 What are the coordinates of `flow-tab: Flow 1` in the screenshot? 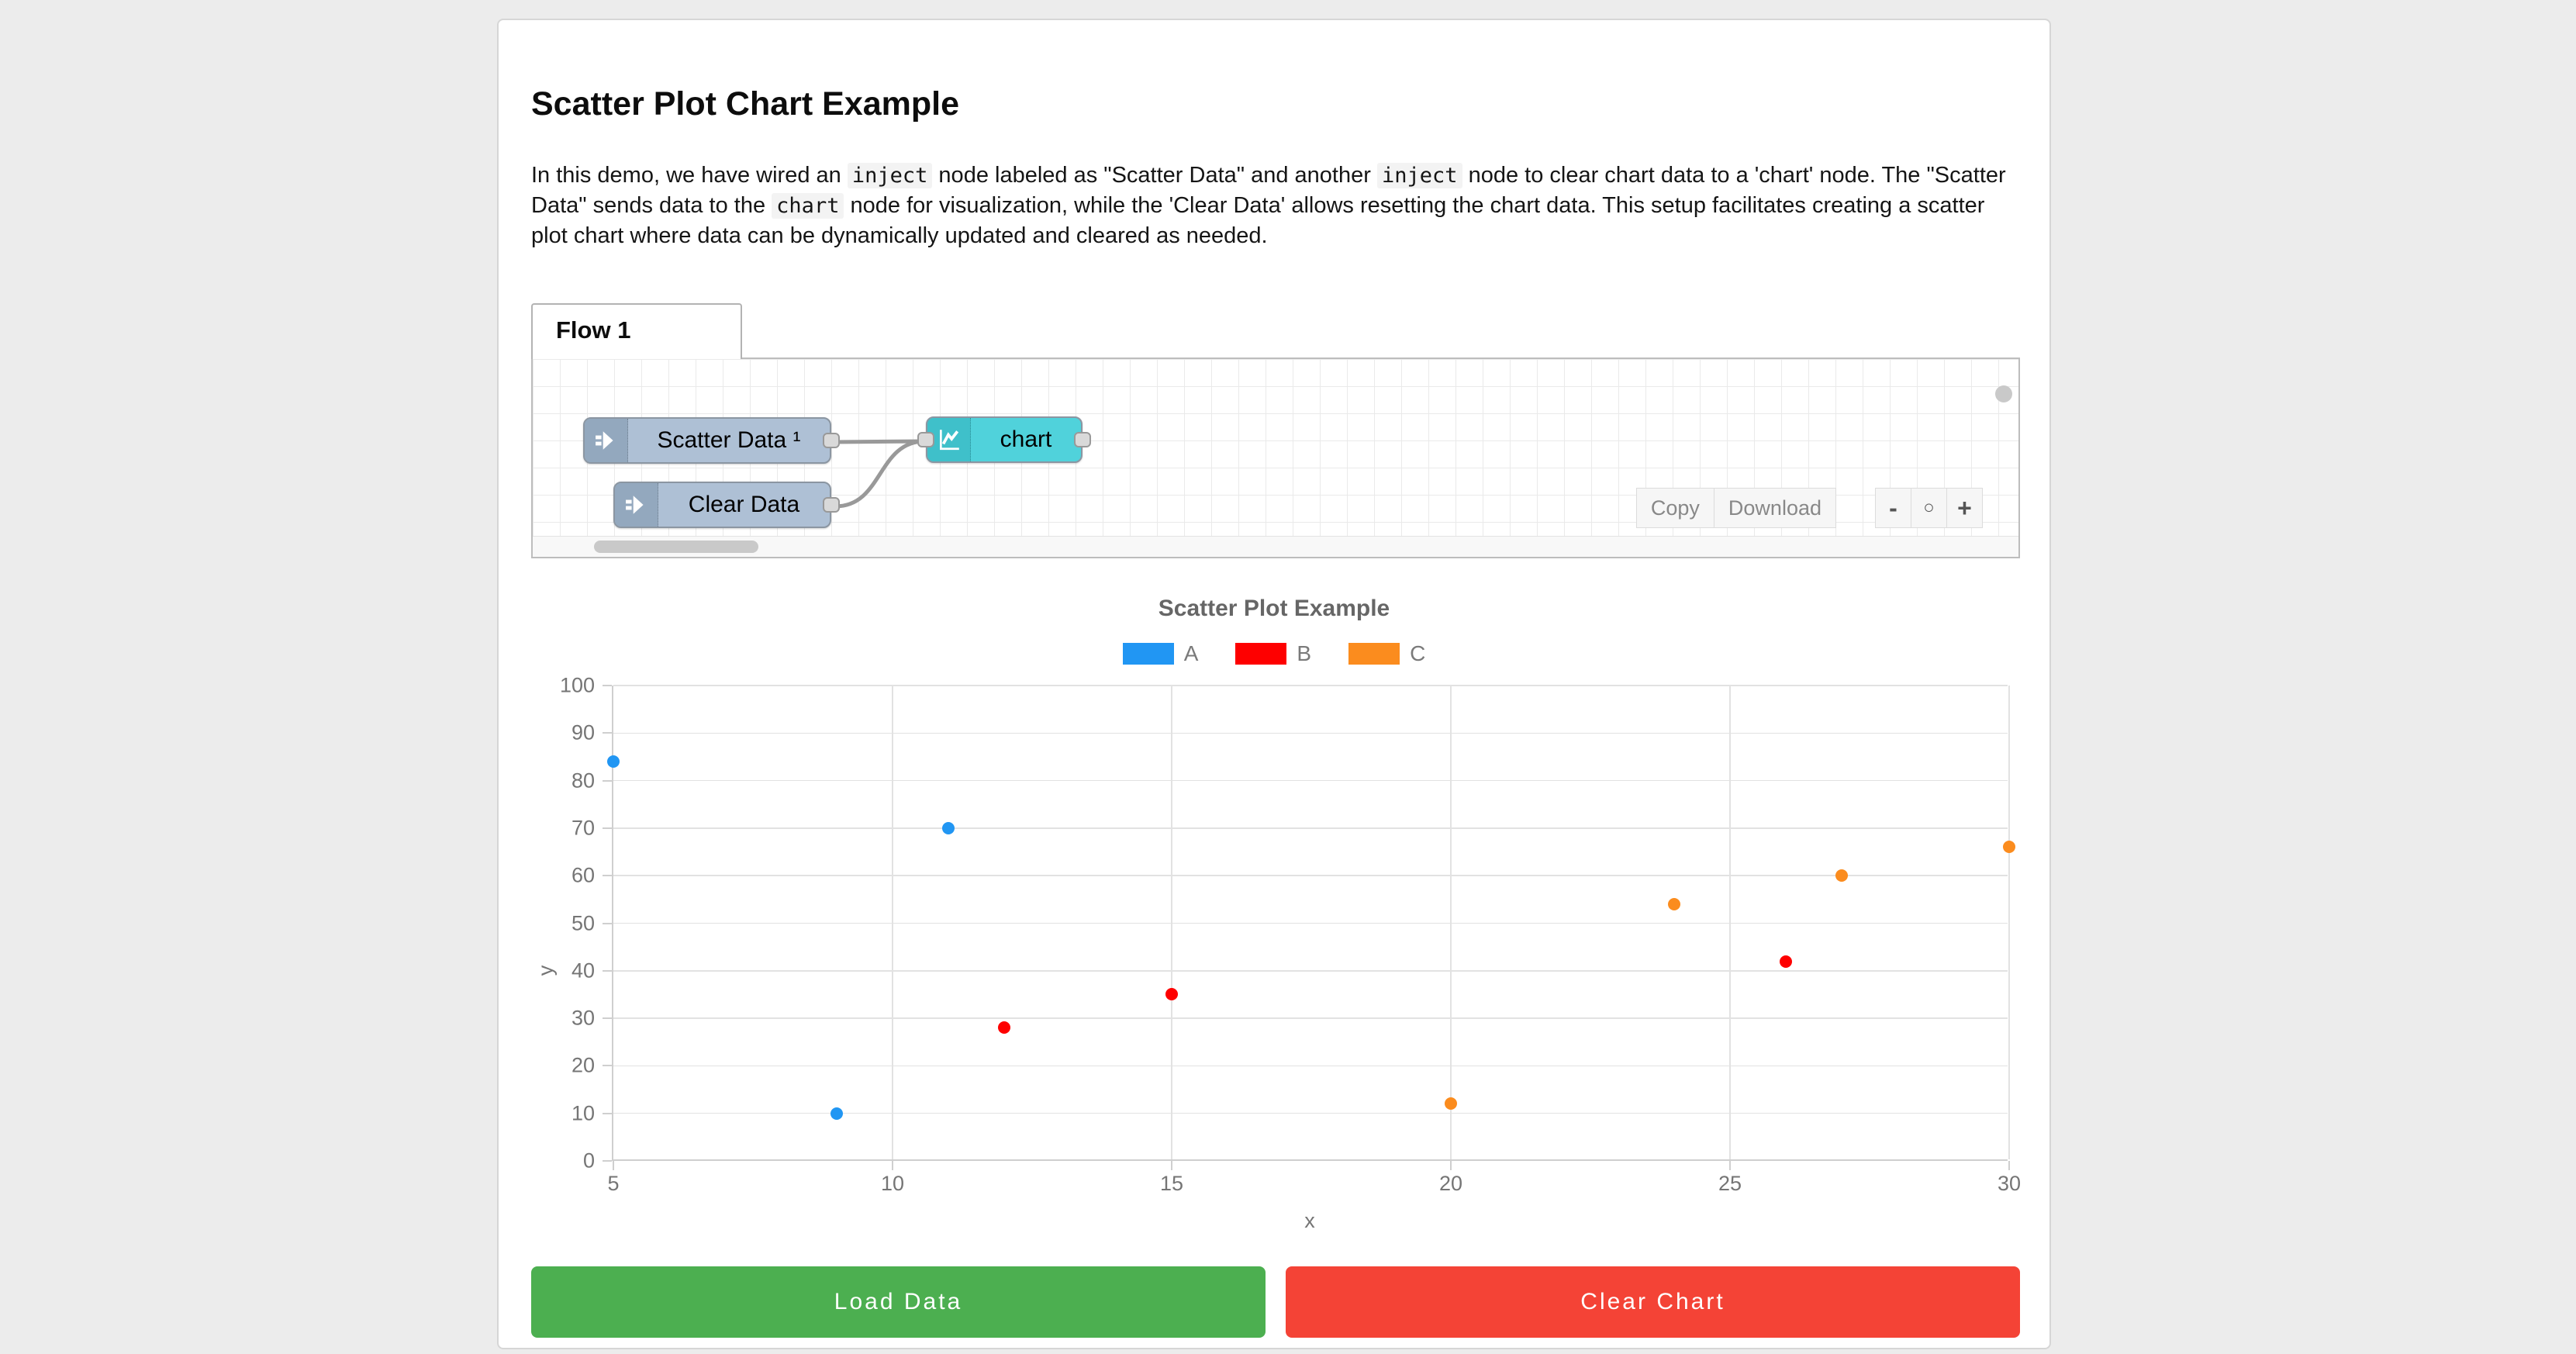 It's located at (636, 331).